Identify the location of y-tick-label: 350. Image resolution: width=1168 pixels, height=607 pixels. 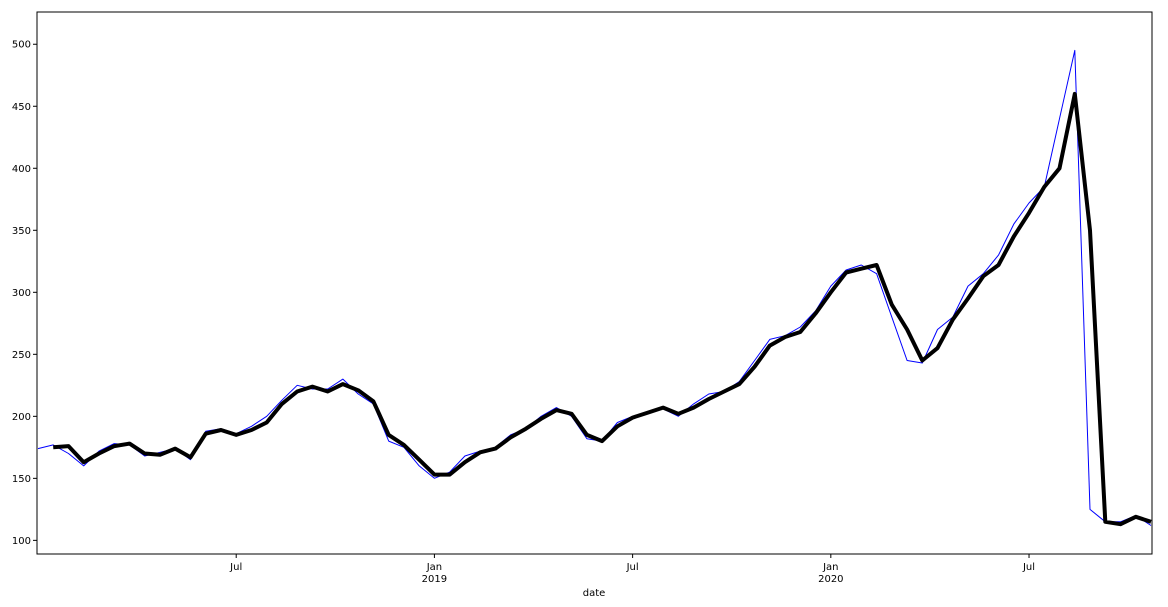
(21, 231).